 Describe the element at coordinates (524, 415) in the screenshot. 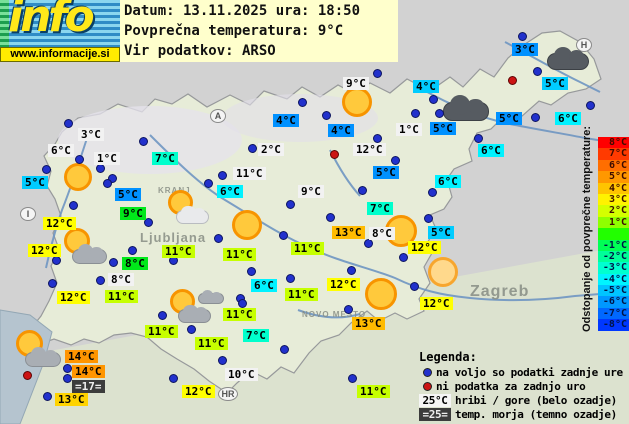

I see `legend-item-sea: =25= temp. morja (temno ozadje)` at that location.